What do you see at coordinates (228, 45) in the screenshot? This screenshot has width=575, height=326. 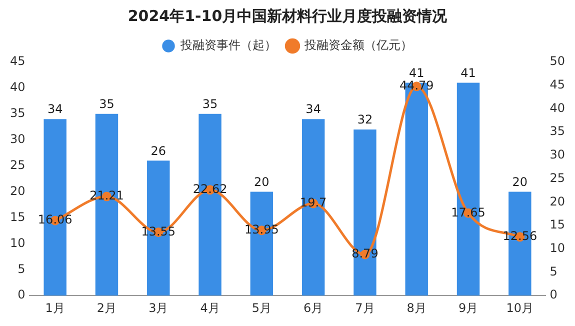 I see `legend-label: 投融资事件（起）` at bounding box center [228, 45].